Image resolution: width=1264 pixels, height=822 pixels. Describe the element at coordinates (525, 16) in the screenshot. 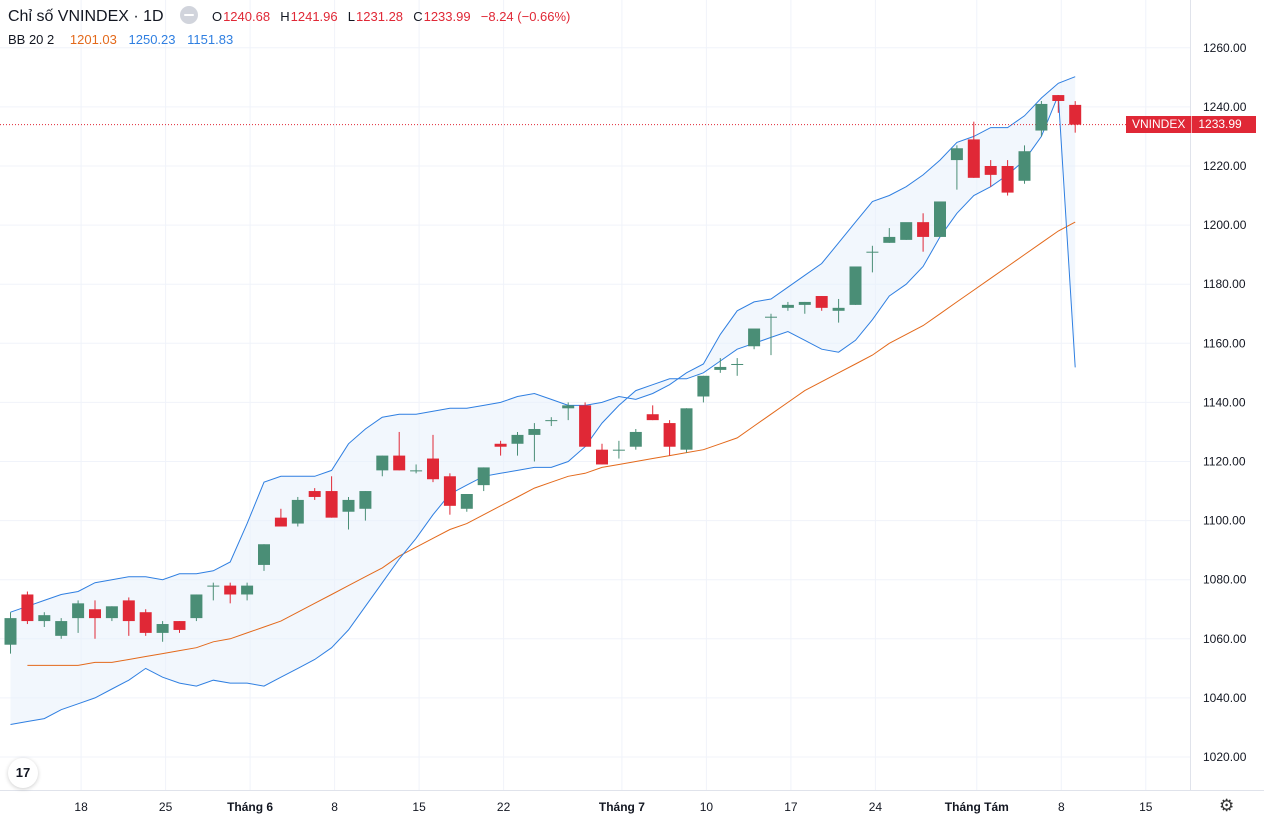

I see `change-value: −8.24 (−0.66%)` at that location.